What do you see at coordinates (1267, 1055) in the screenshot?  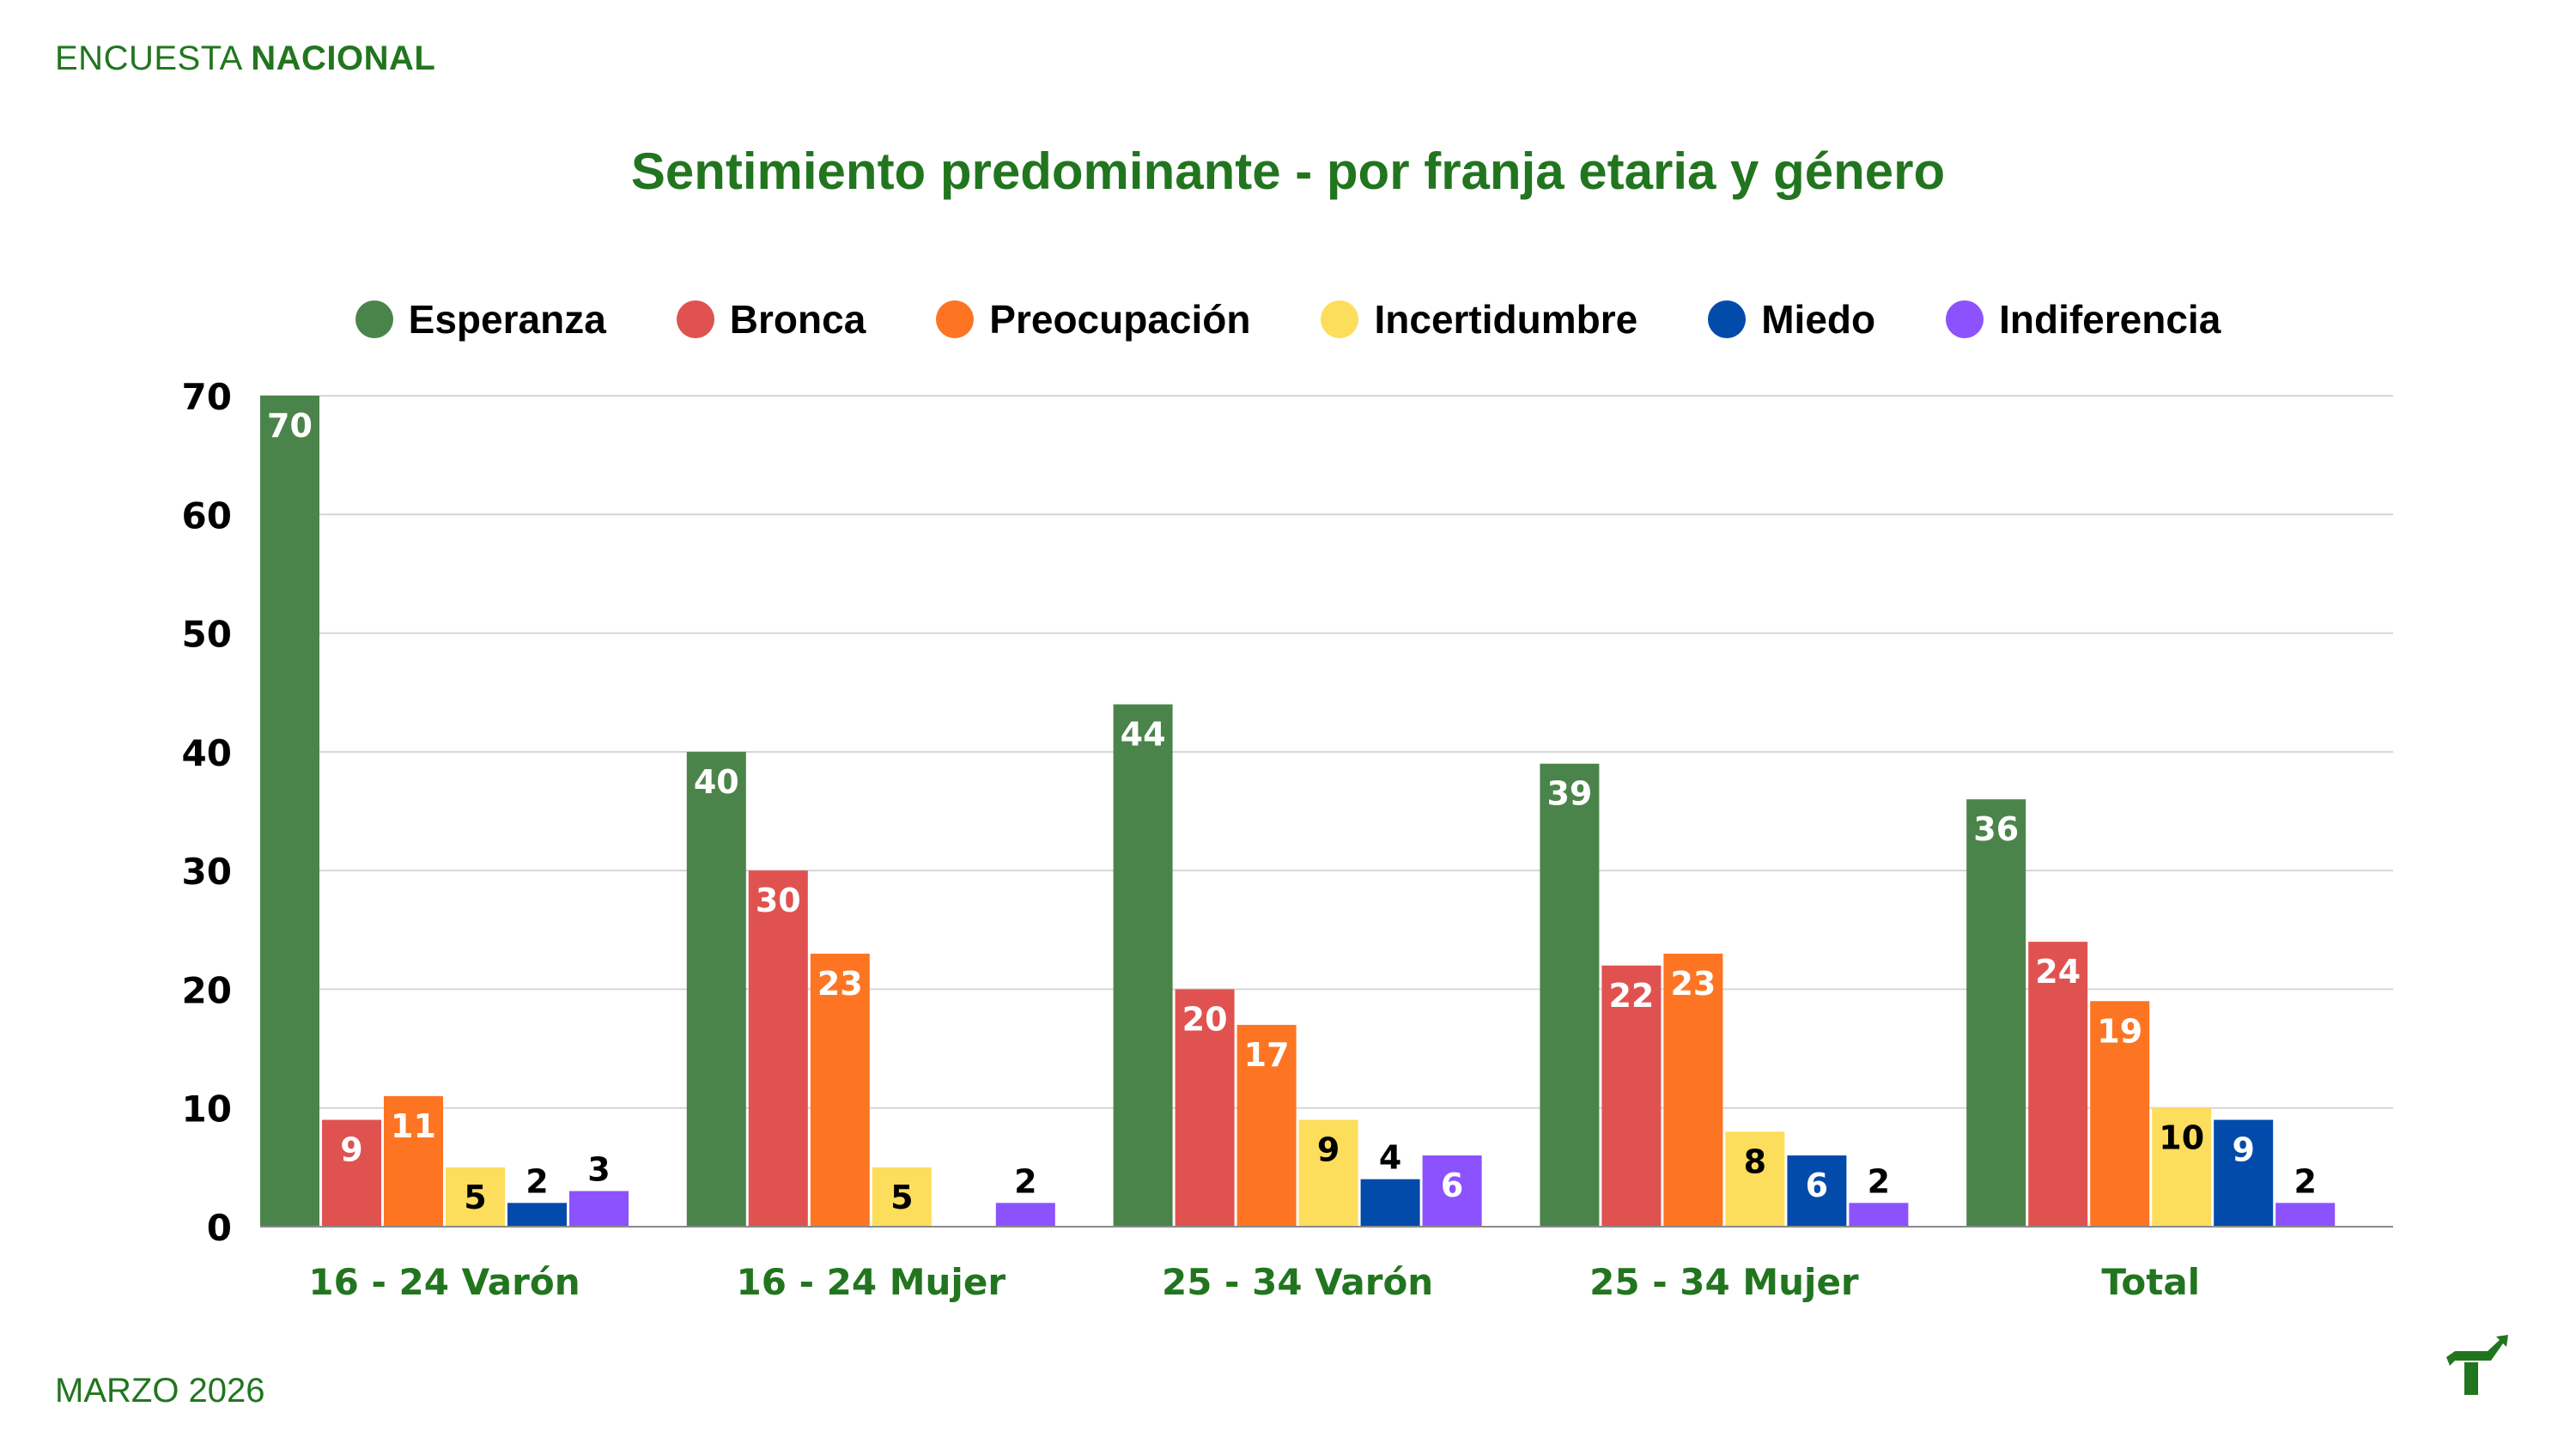 I see `bar-value-label: 17` at bounding box center [1267, 1055].